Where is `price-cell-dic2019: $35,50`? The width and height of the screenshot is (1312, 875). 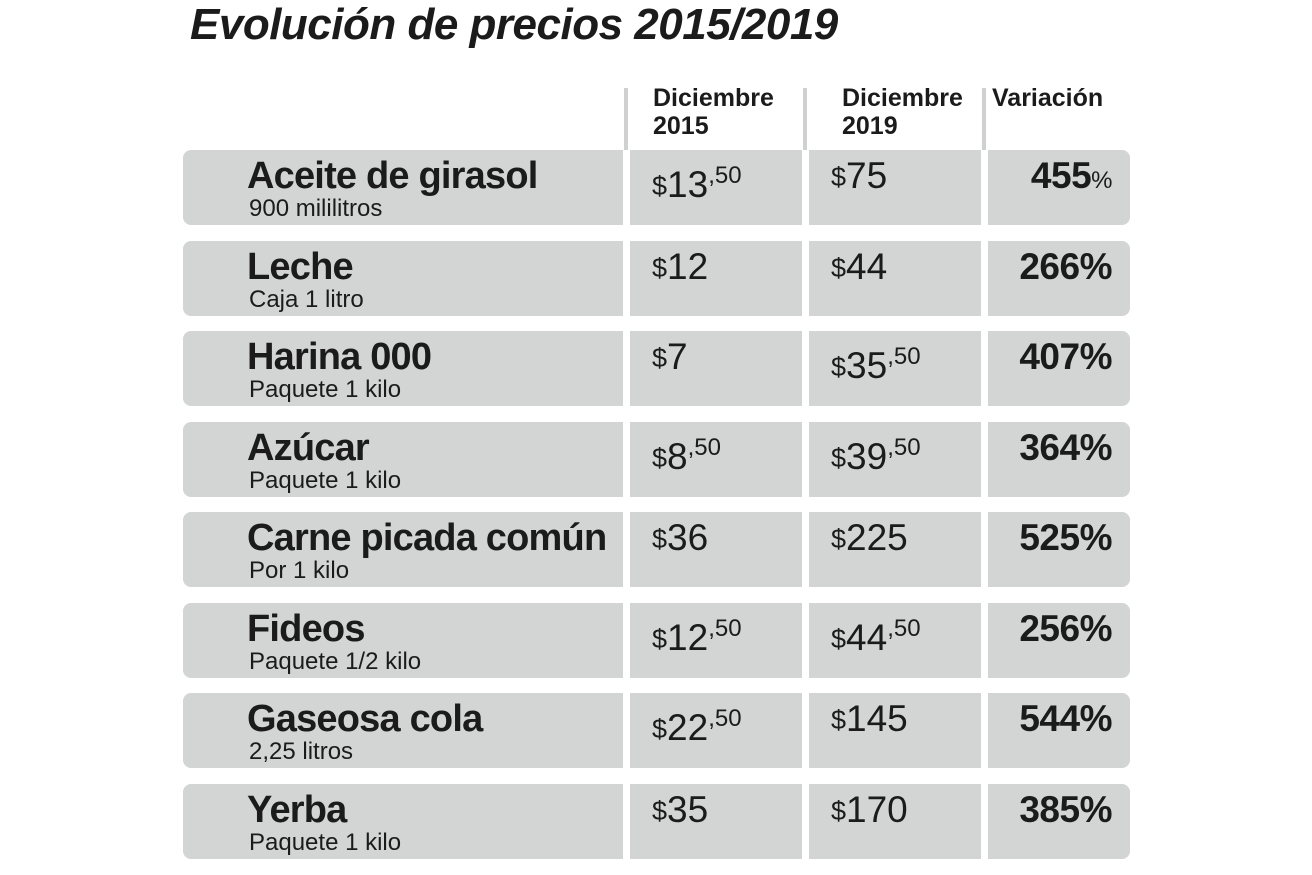 price-cell-dic2019: $35,50 is located at coordinates (895, 368).